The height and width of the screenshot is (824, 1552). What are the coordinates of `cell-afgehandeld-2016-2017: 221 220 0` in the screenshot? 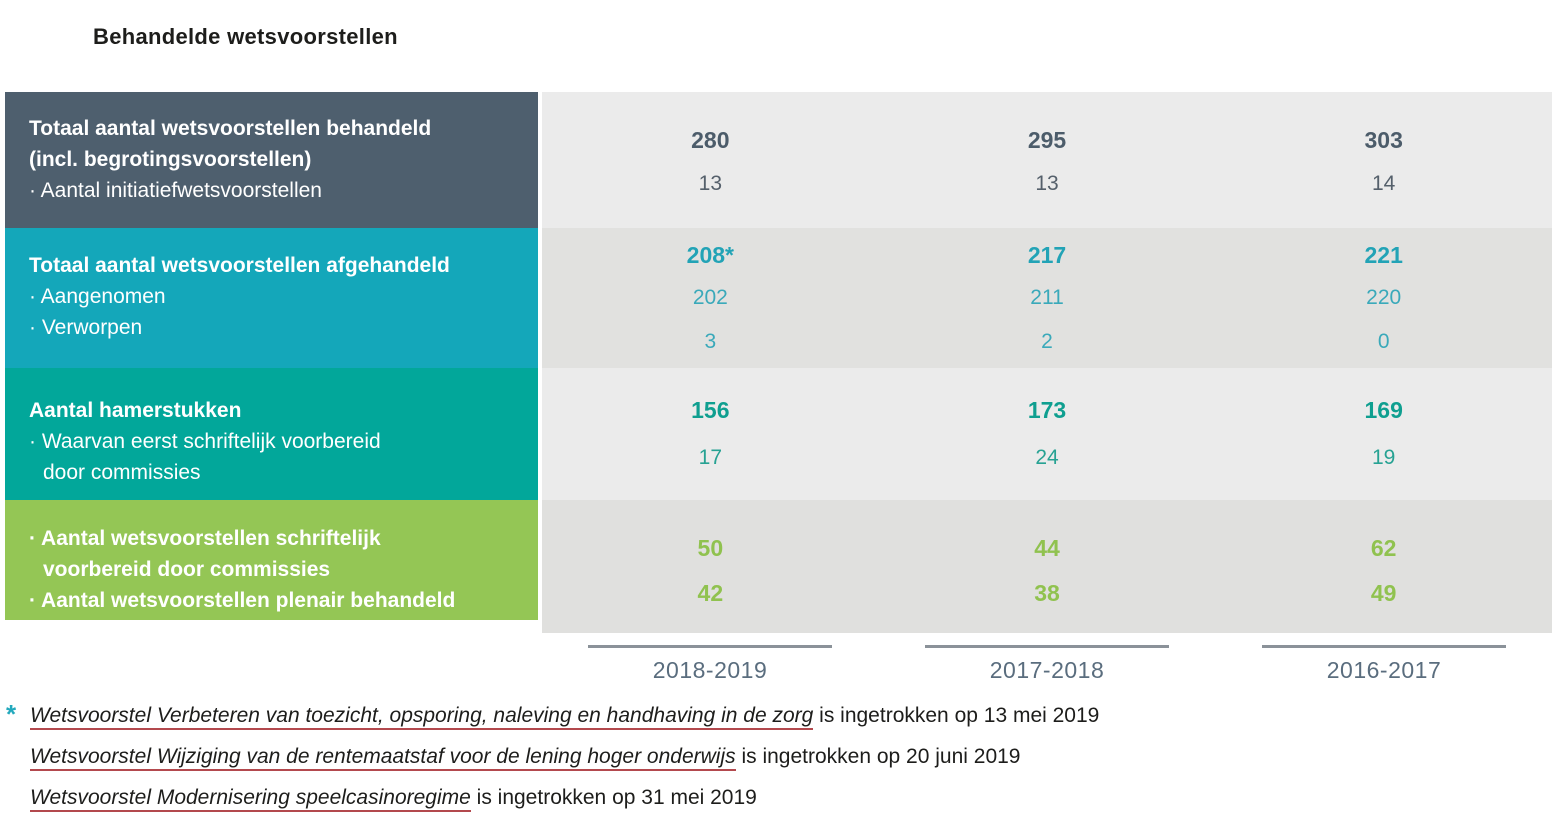 It's located at (1383, 298).